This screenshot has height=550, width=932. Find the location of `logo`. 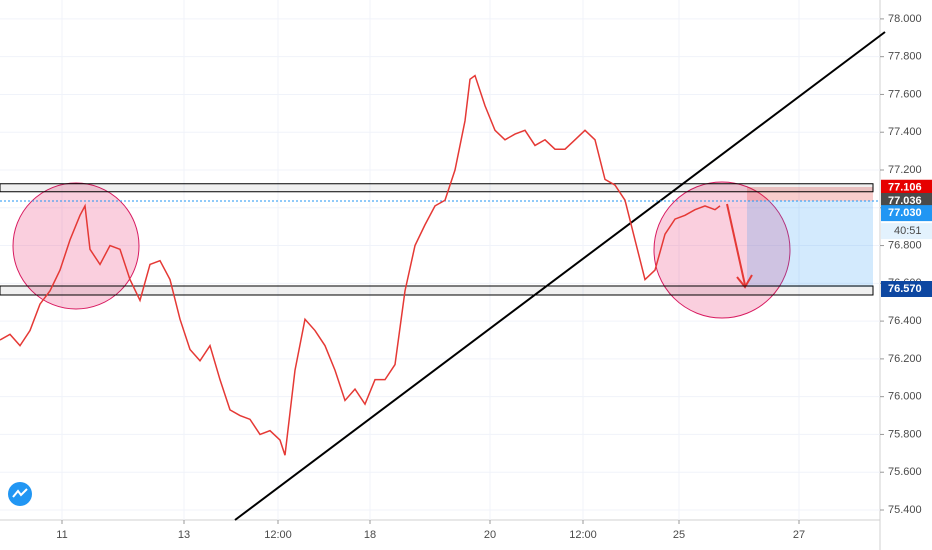

logo is located at coordinates (20, 494).